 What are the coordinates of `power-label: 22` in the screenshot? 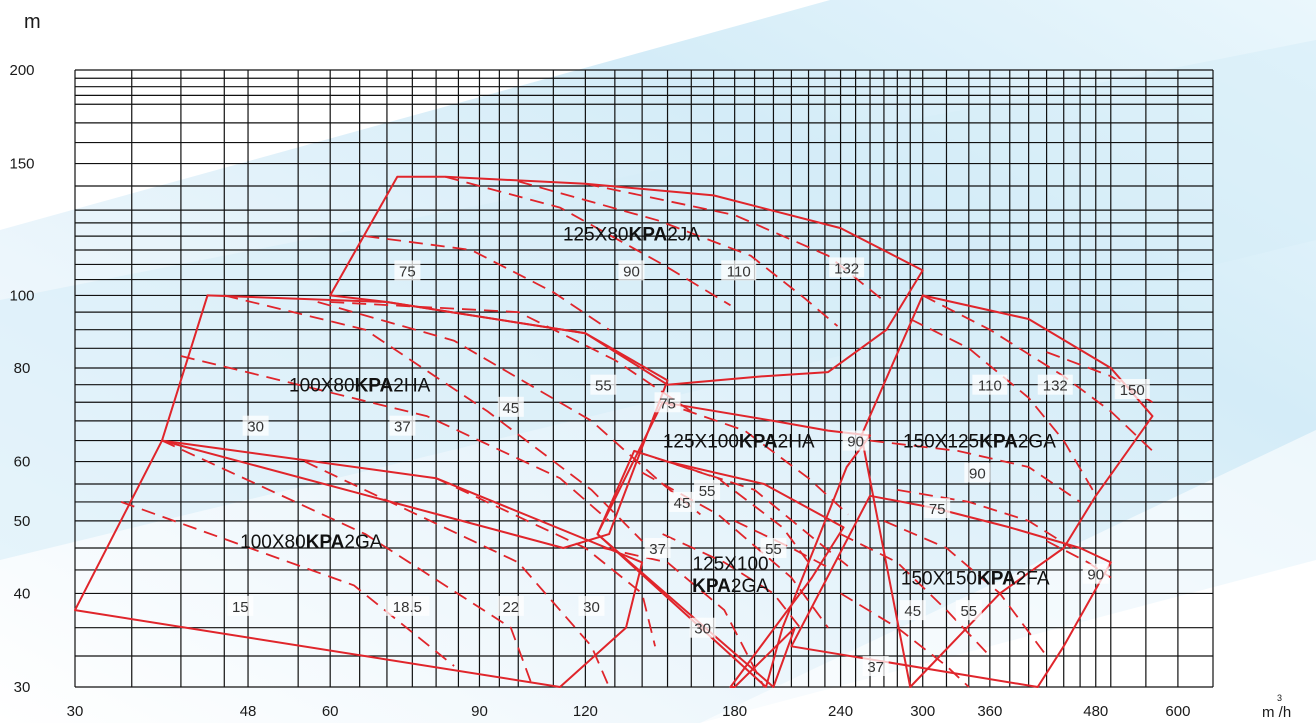 It's located at (510, 607).